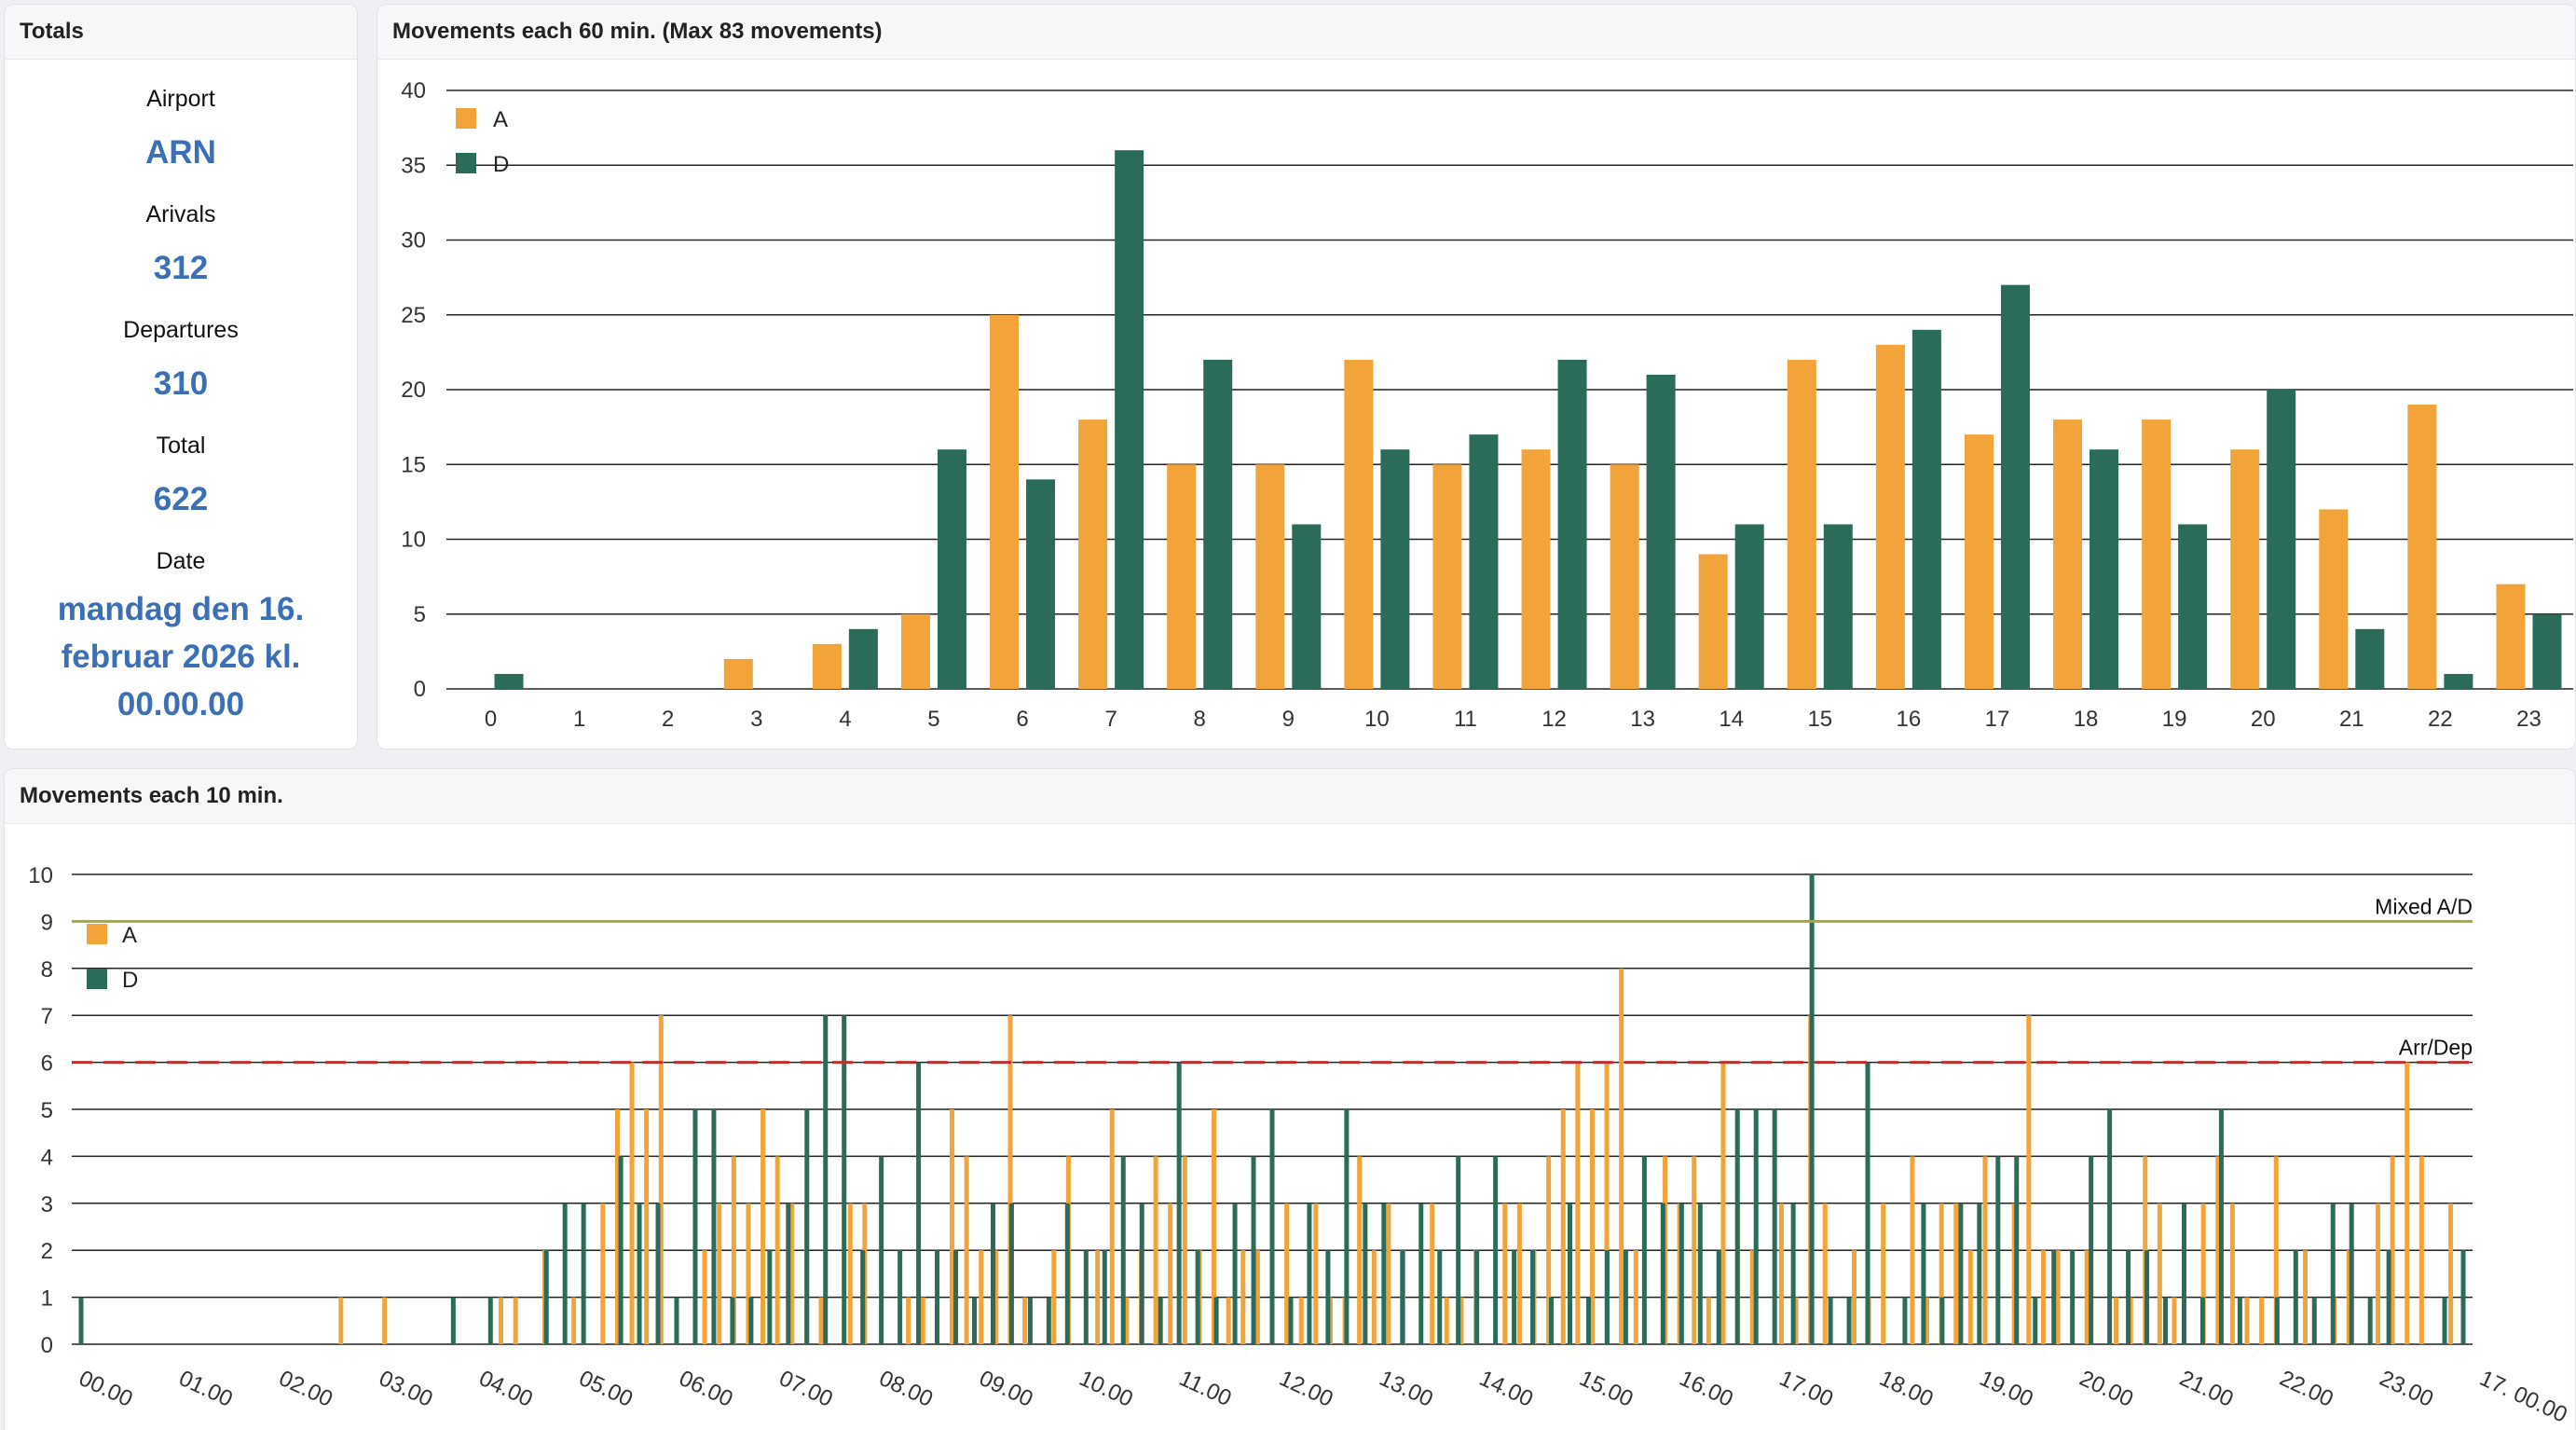 This screenshot has height=1430, width=2576. I want to click on legend-swatch-d, so click(97, 979).